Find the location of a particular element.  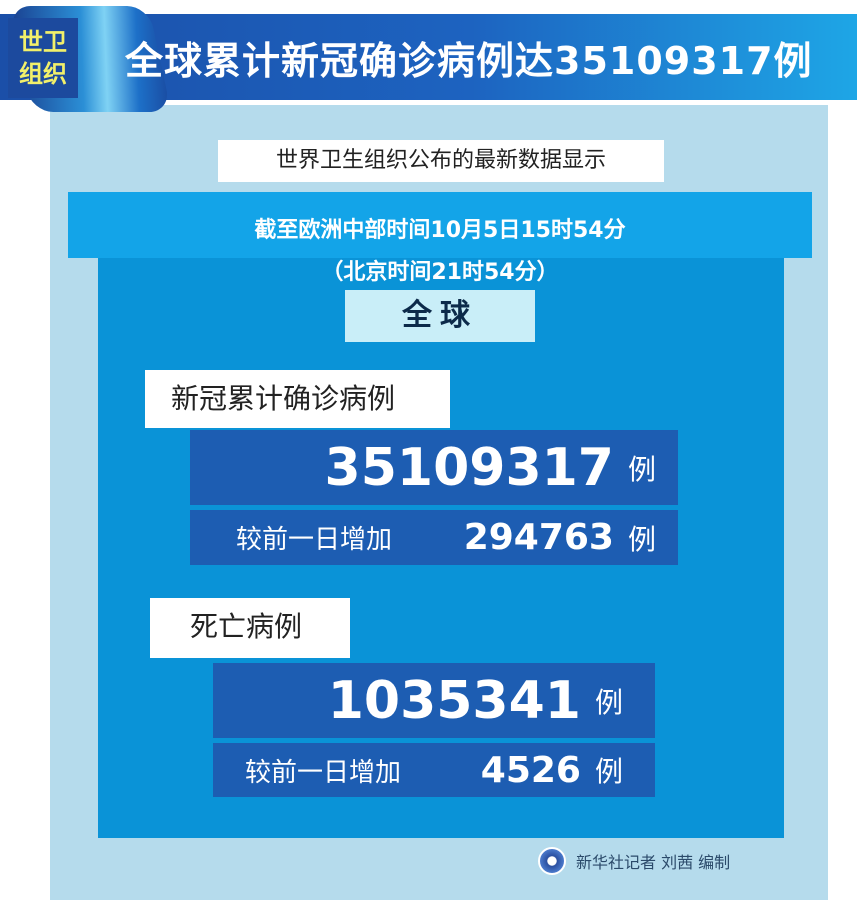

deaths-total: 1035341 is located at coordinates (454, 700).